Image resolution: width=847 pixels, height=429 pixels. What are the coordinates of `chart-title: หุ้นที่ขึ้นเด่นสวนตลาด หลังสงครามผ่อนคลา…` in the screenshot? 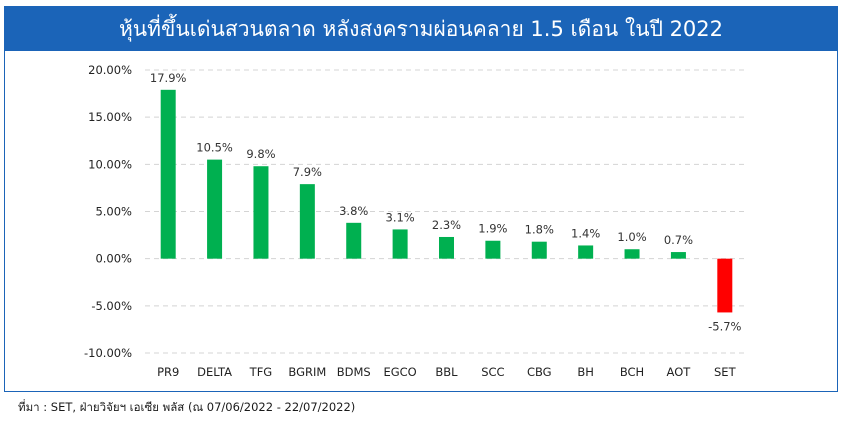 It's located at (421, 29).